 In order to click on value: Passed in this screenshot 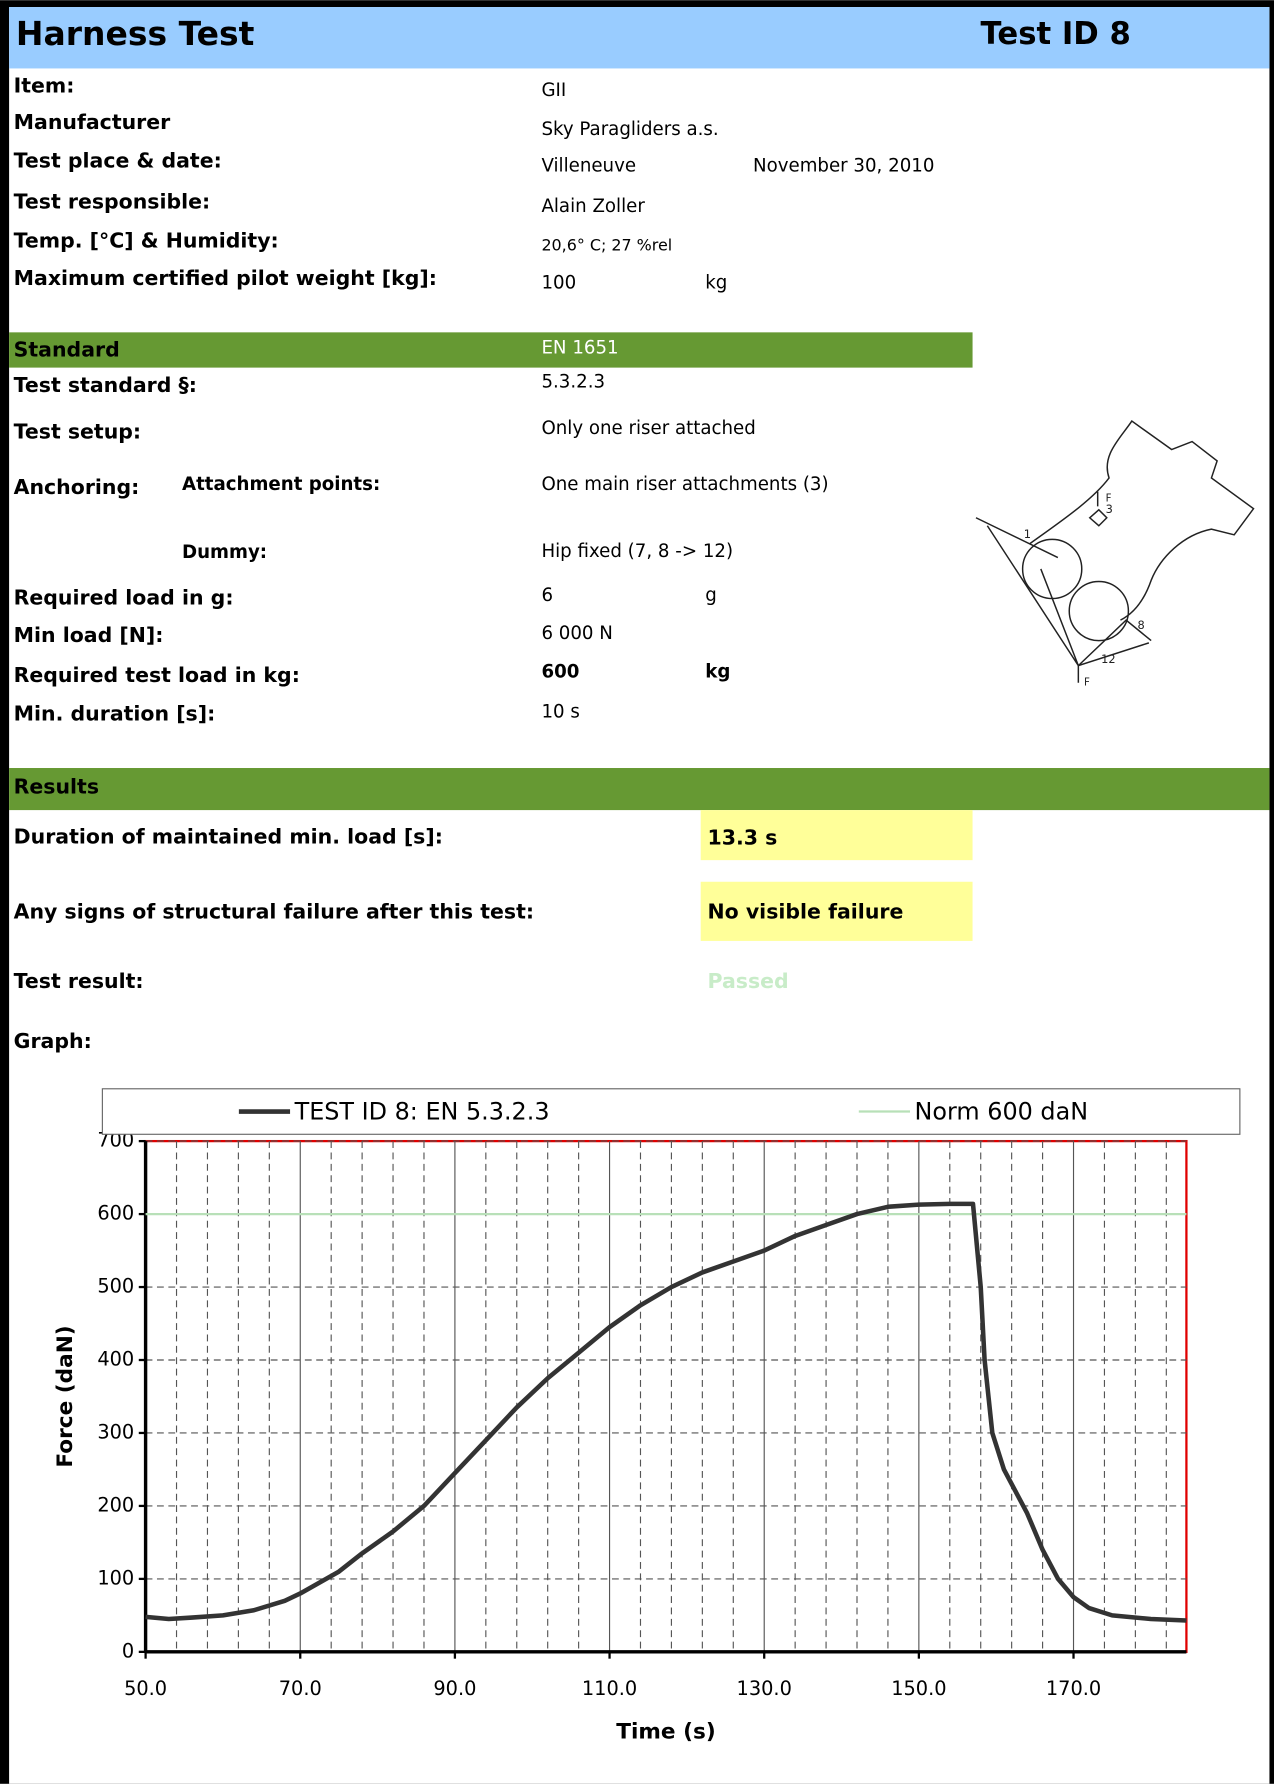, I will do `click(748, 981)`.